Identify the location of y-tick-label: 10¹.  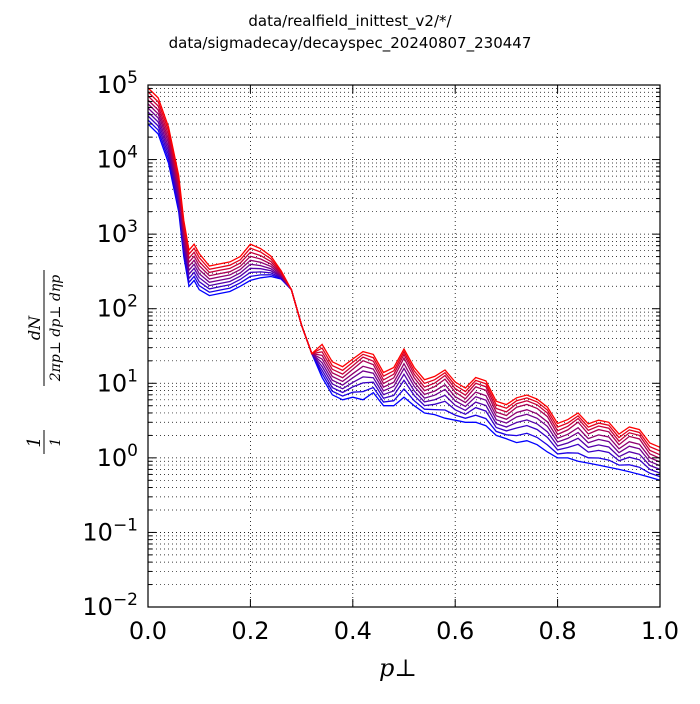
(117, 381).